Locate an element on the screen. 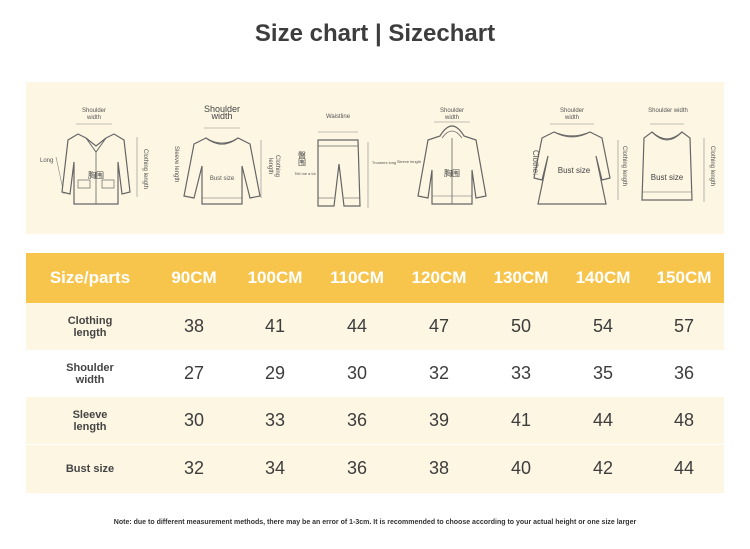 The width and height of the screenshot is (750, 549). vest-shoulder-label: Shoulder width is located at coordinates (668, 111).